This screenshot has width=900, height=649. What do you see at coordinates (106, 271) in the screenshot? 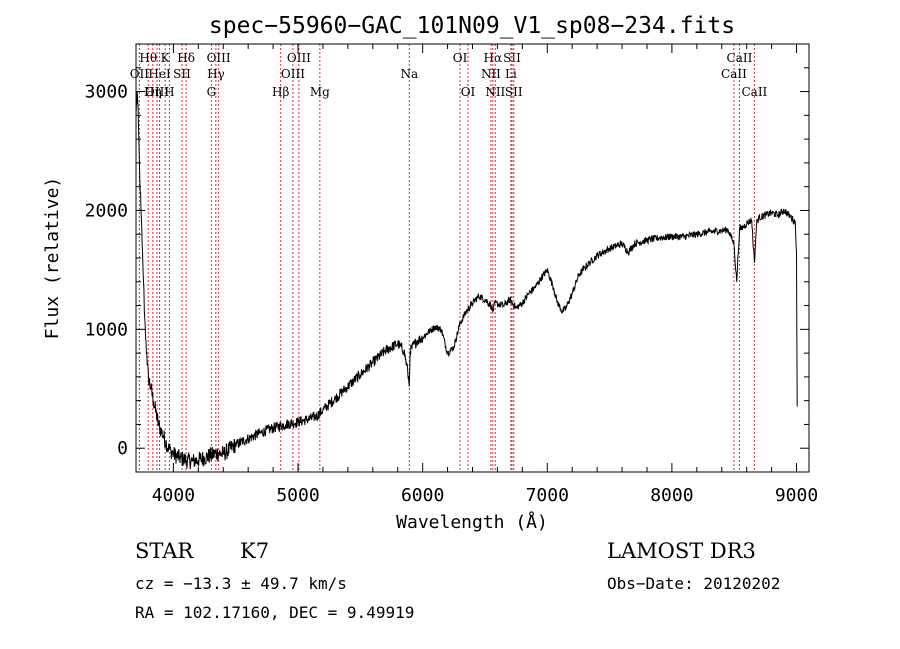
I see `y-tick-labels: 0 1000 2000 3000` at bounding box center [106, 271].